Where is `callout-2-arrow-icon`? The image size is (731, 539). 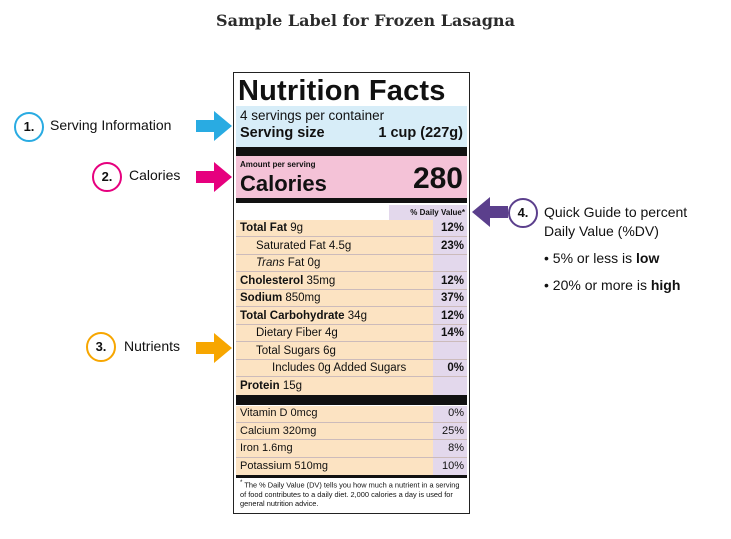 callout-2-arrow-icon is located at coordinates (214, 177).